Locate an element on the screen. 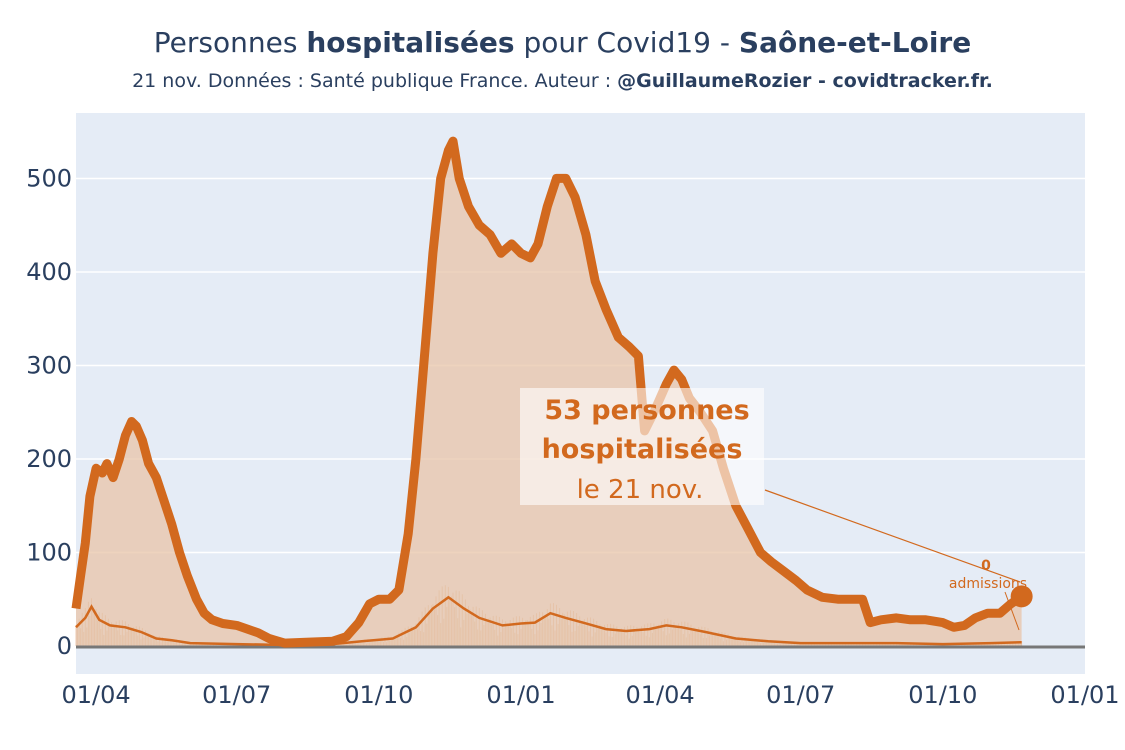 Image resolution: width=1125 pixels, height=750 pixels. y-tick-label: 0 is located at coordinates (64, 646).